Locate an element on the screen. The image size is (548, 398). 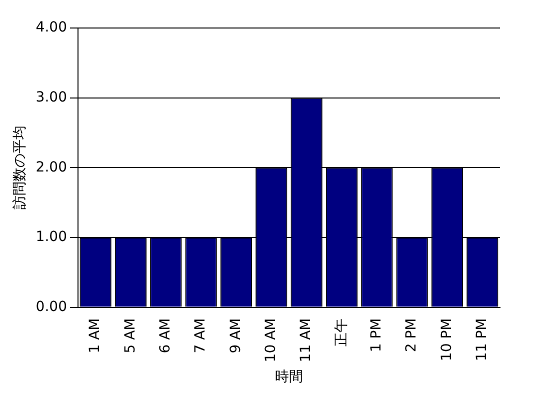
y-tick-label: 3.00 is located at coordinates (51, 97).